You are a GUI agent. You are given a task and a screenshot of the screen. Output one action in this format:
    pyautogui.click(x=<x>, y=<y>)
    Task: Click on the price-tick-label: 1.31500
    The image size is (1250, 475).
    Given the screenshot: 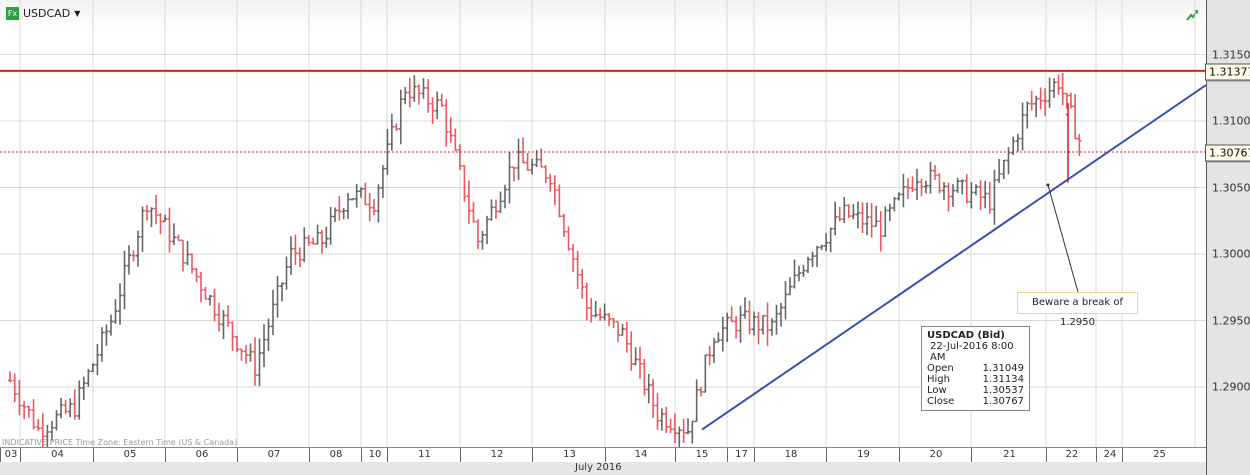 What is the action you would take?
    pyautogui.click(x=1231, y=54)
    